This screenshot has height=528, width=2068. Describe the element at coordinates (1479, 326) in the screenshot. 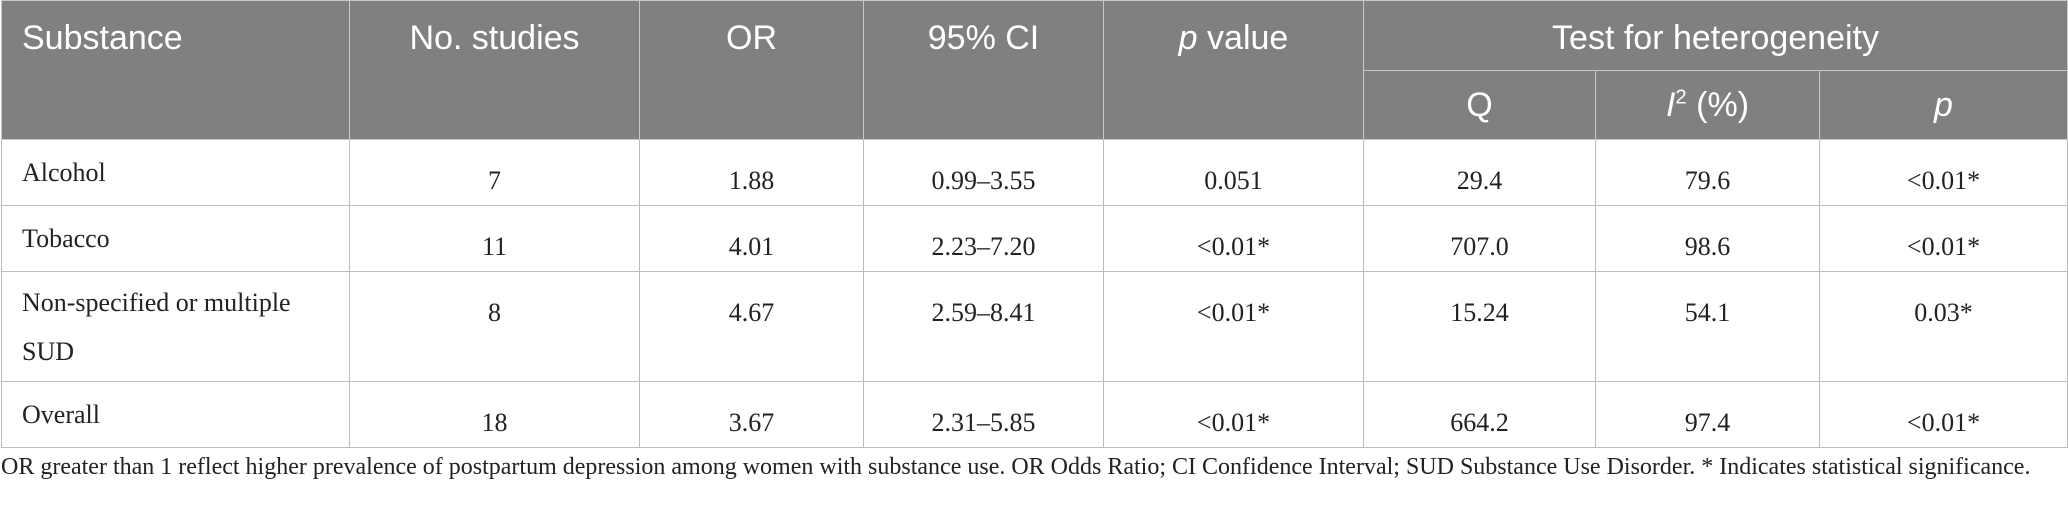

I see `cell-q: 15.24` at that location.